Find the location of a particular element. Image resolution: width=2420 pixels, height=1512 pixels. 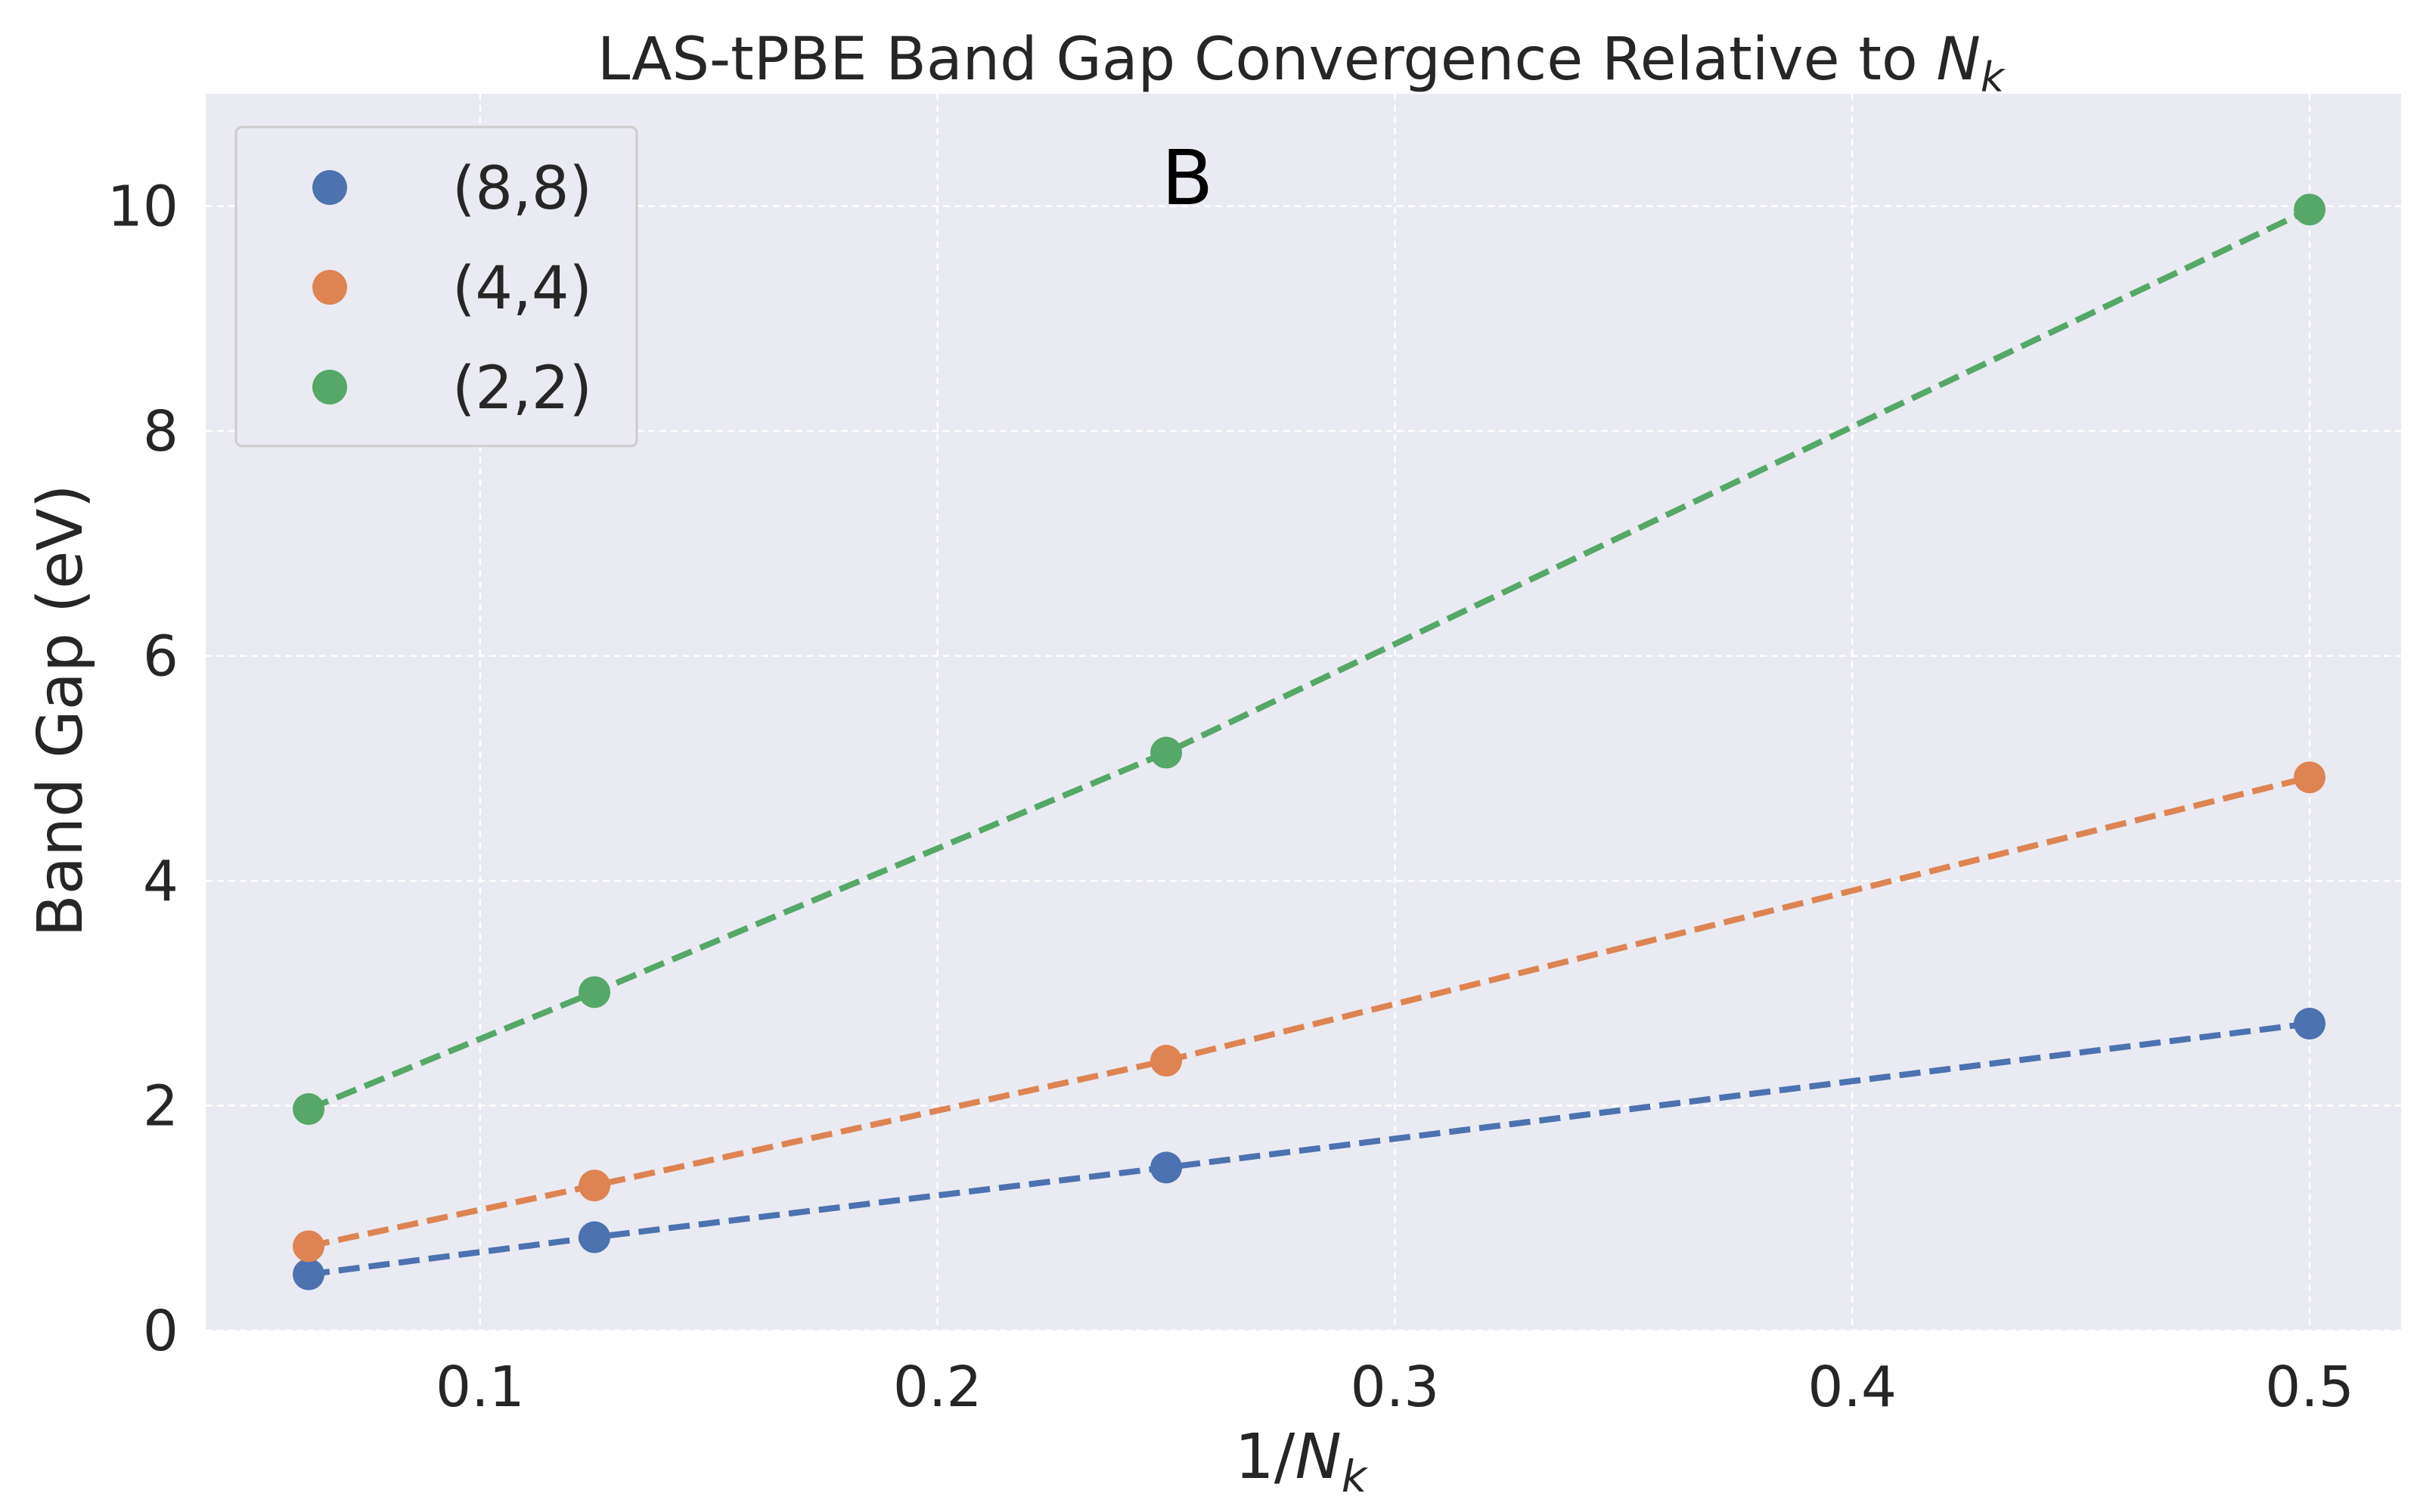

legend-label: (2,2) is located at coordinates (522, 389).